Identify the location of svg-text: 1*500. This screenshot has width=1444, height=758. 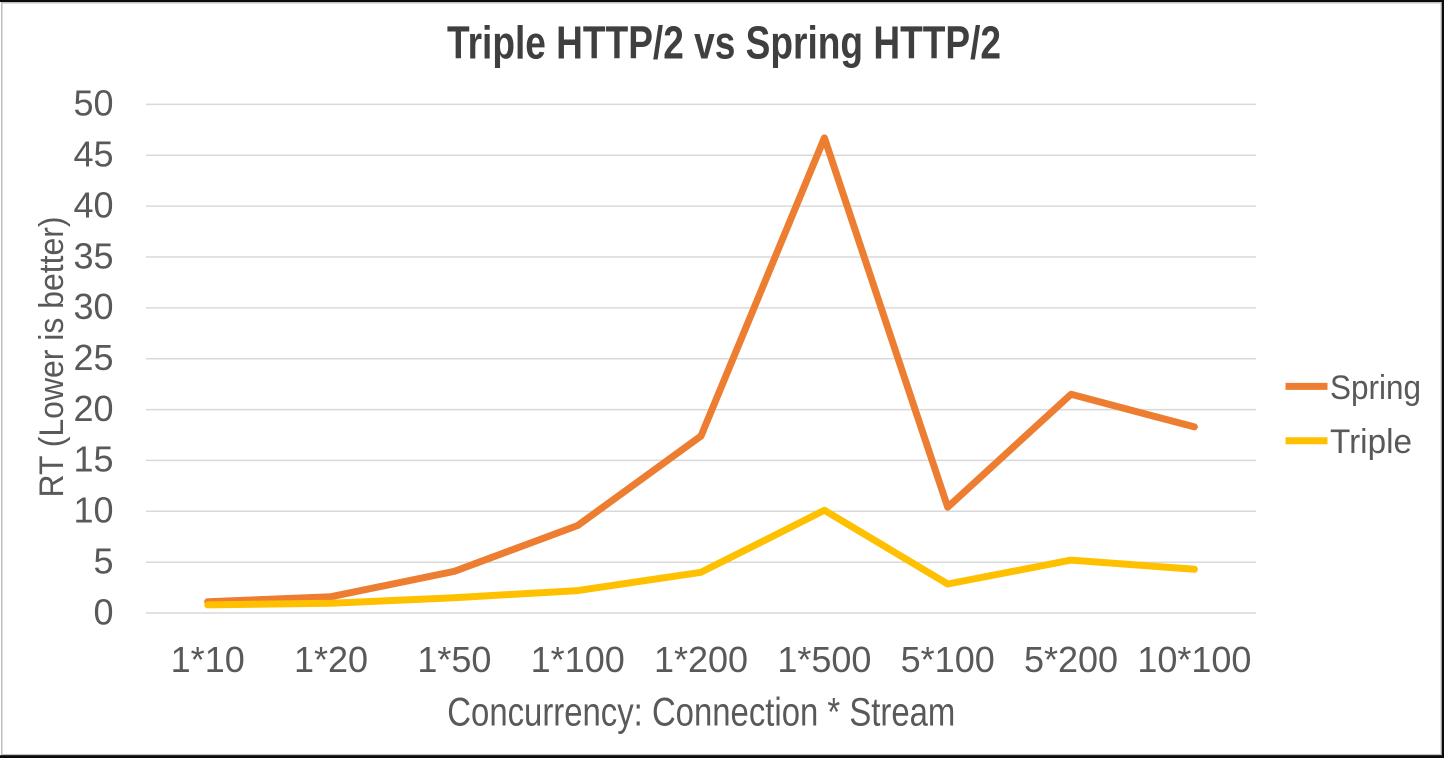
(824, 659).